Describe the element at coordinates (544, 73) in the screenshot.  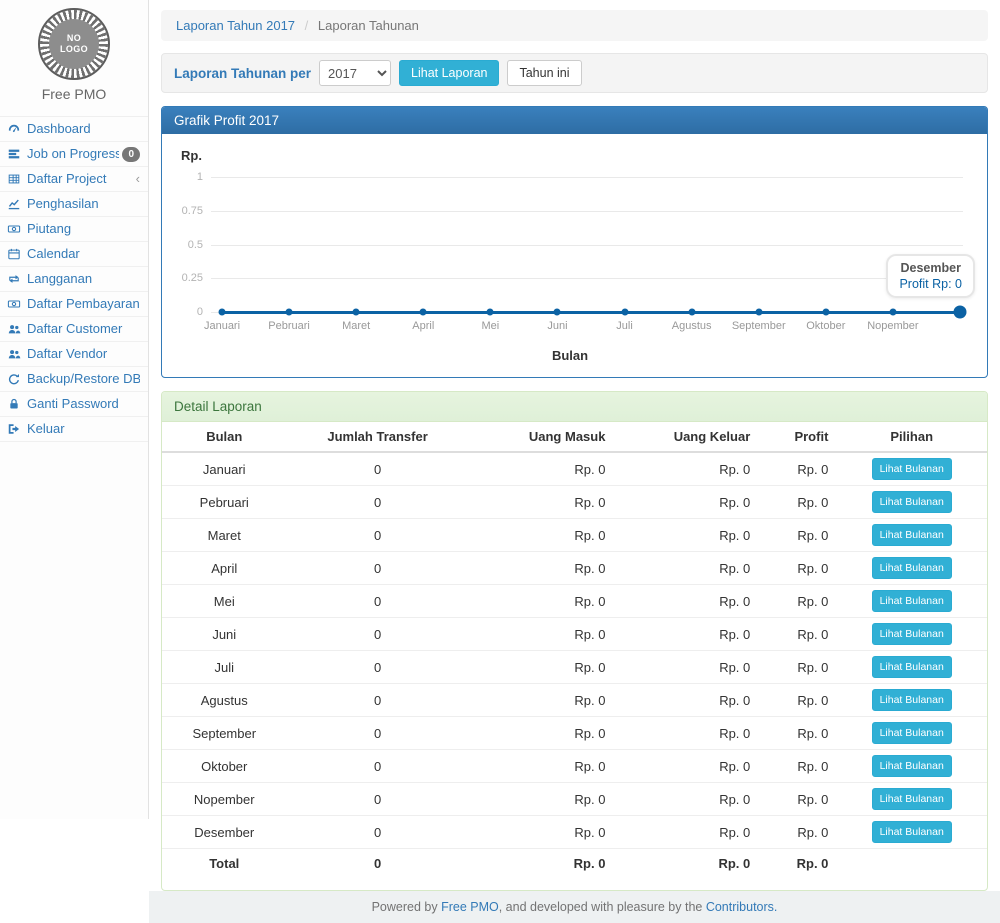
I see `tahun-ini-button: Tahun ini` at that location.